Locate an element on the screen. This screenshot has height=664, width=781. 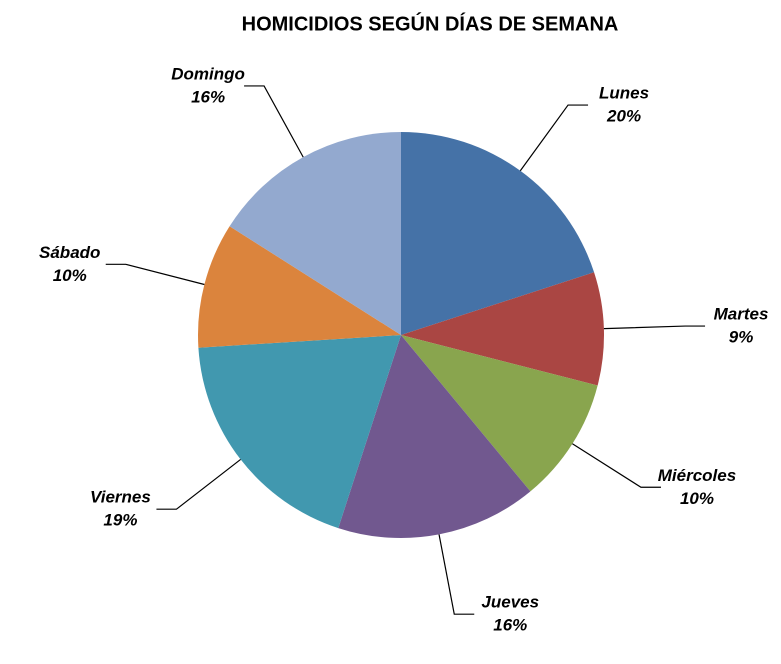
slice-label: Miércoles is located at coordinates (697, 475).